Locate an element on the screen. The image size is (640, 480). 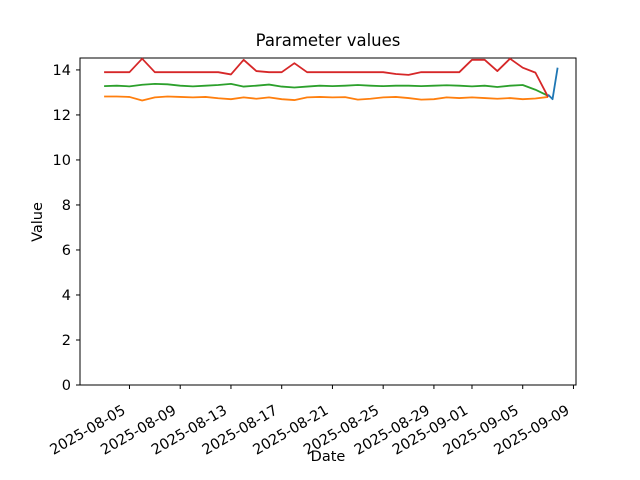
series-line-orange is located at coordinates (326, 98).